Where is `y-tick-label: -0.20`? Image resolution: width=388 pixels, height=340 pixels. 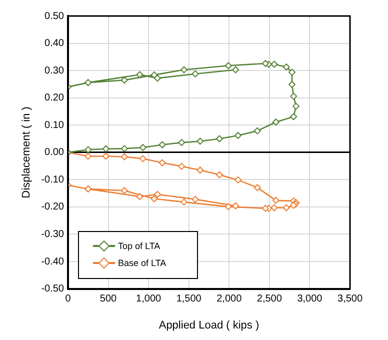 y-tick-label: -0.20 is located at coordinates (52, 207).